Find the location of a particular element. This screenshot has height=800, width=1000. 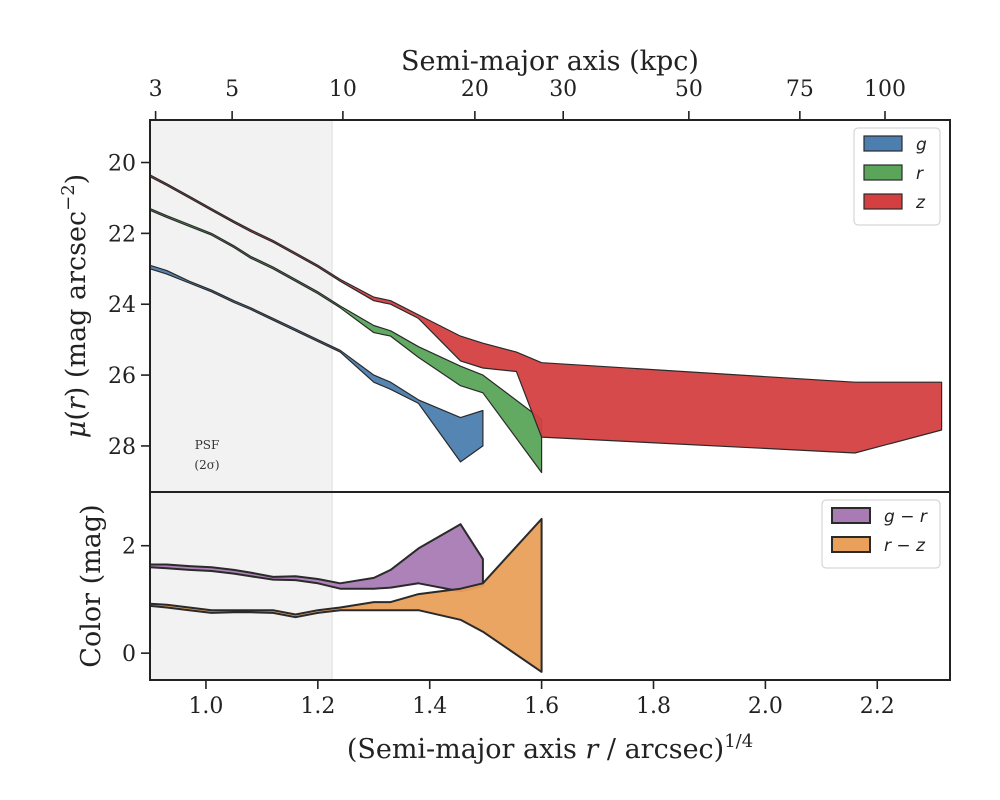

bottom-y-axis-label: Color (mag) is located at coordinates (91, 585).